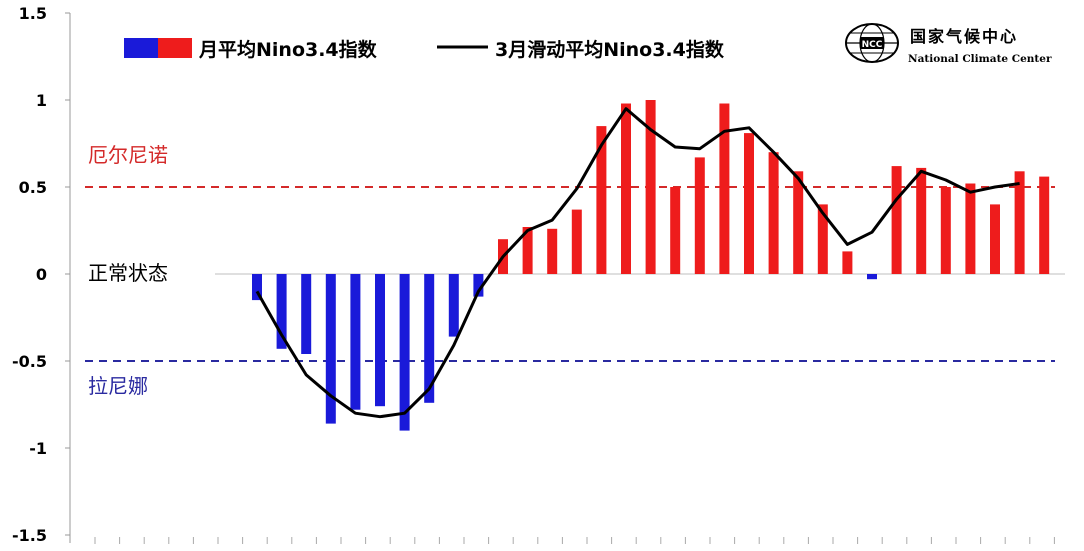 The image size is (1084, 551). I want to click on la-nina-label: 拉尼娜, so click(118, 386).